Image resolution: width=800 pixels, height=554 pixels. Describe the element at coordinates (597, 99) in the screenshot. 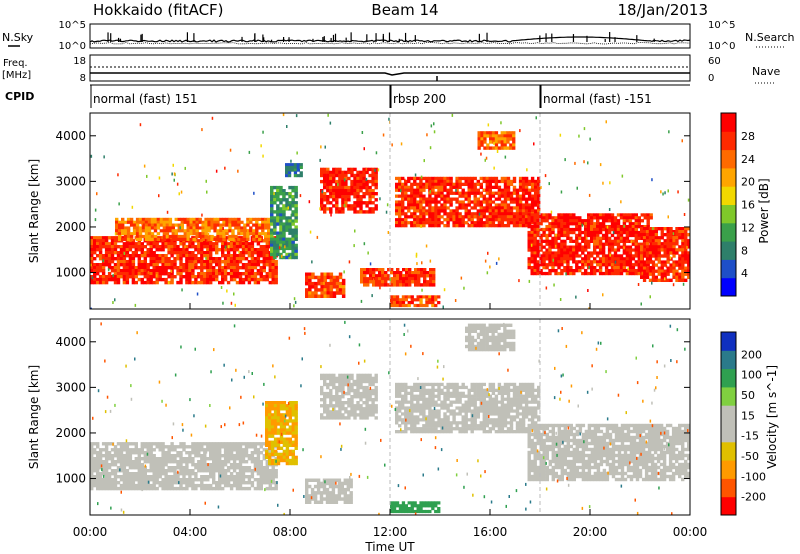

I see `cpid-segment-label: normal (fast) -151` at that location.